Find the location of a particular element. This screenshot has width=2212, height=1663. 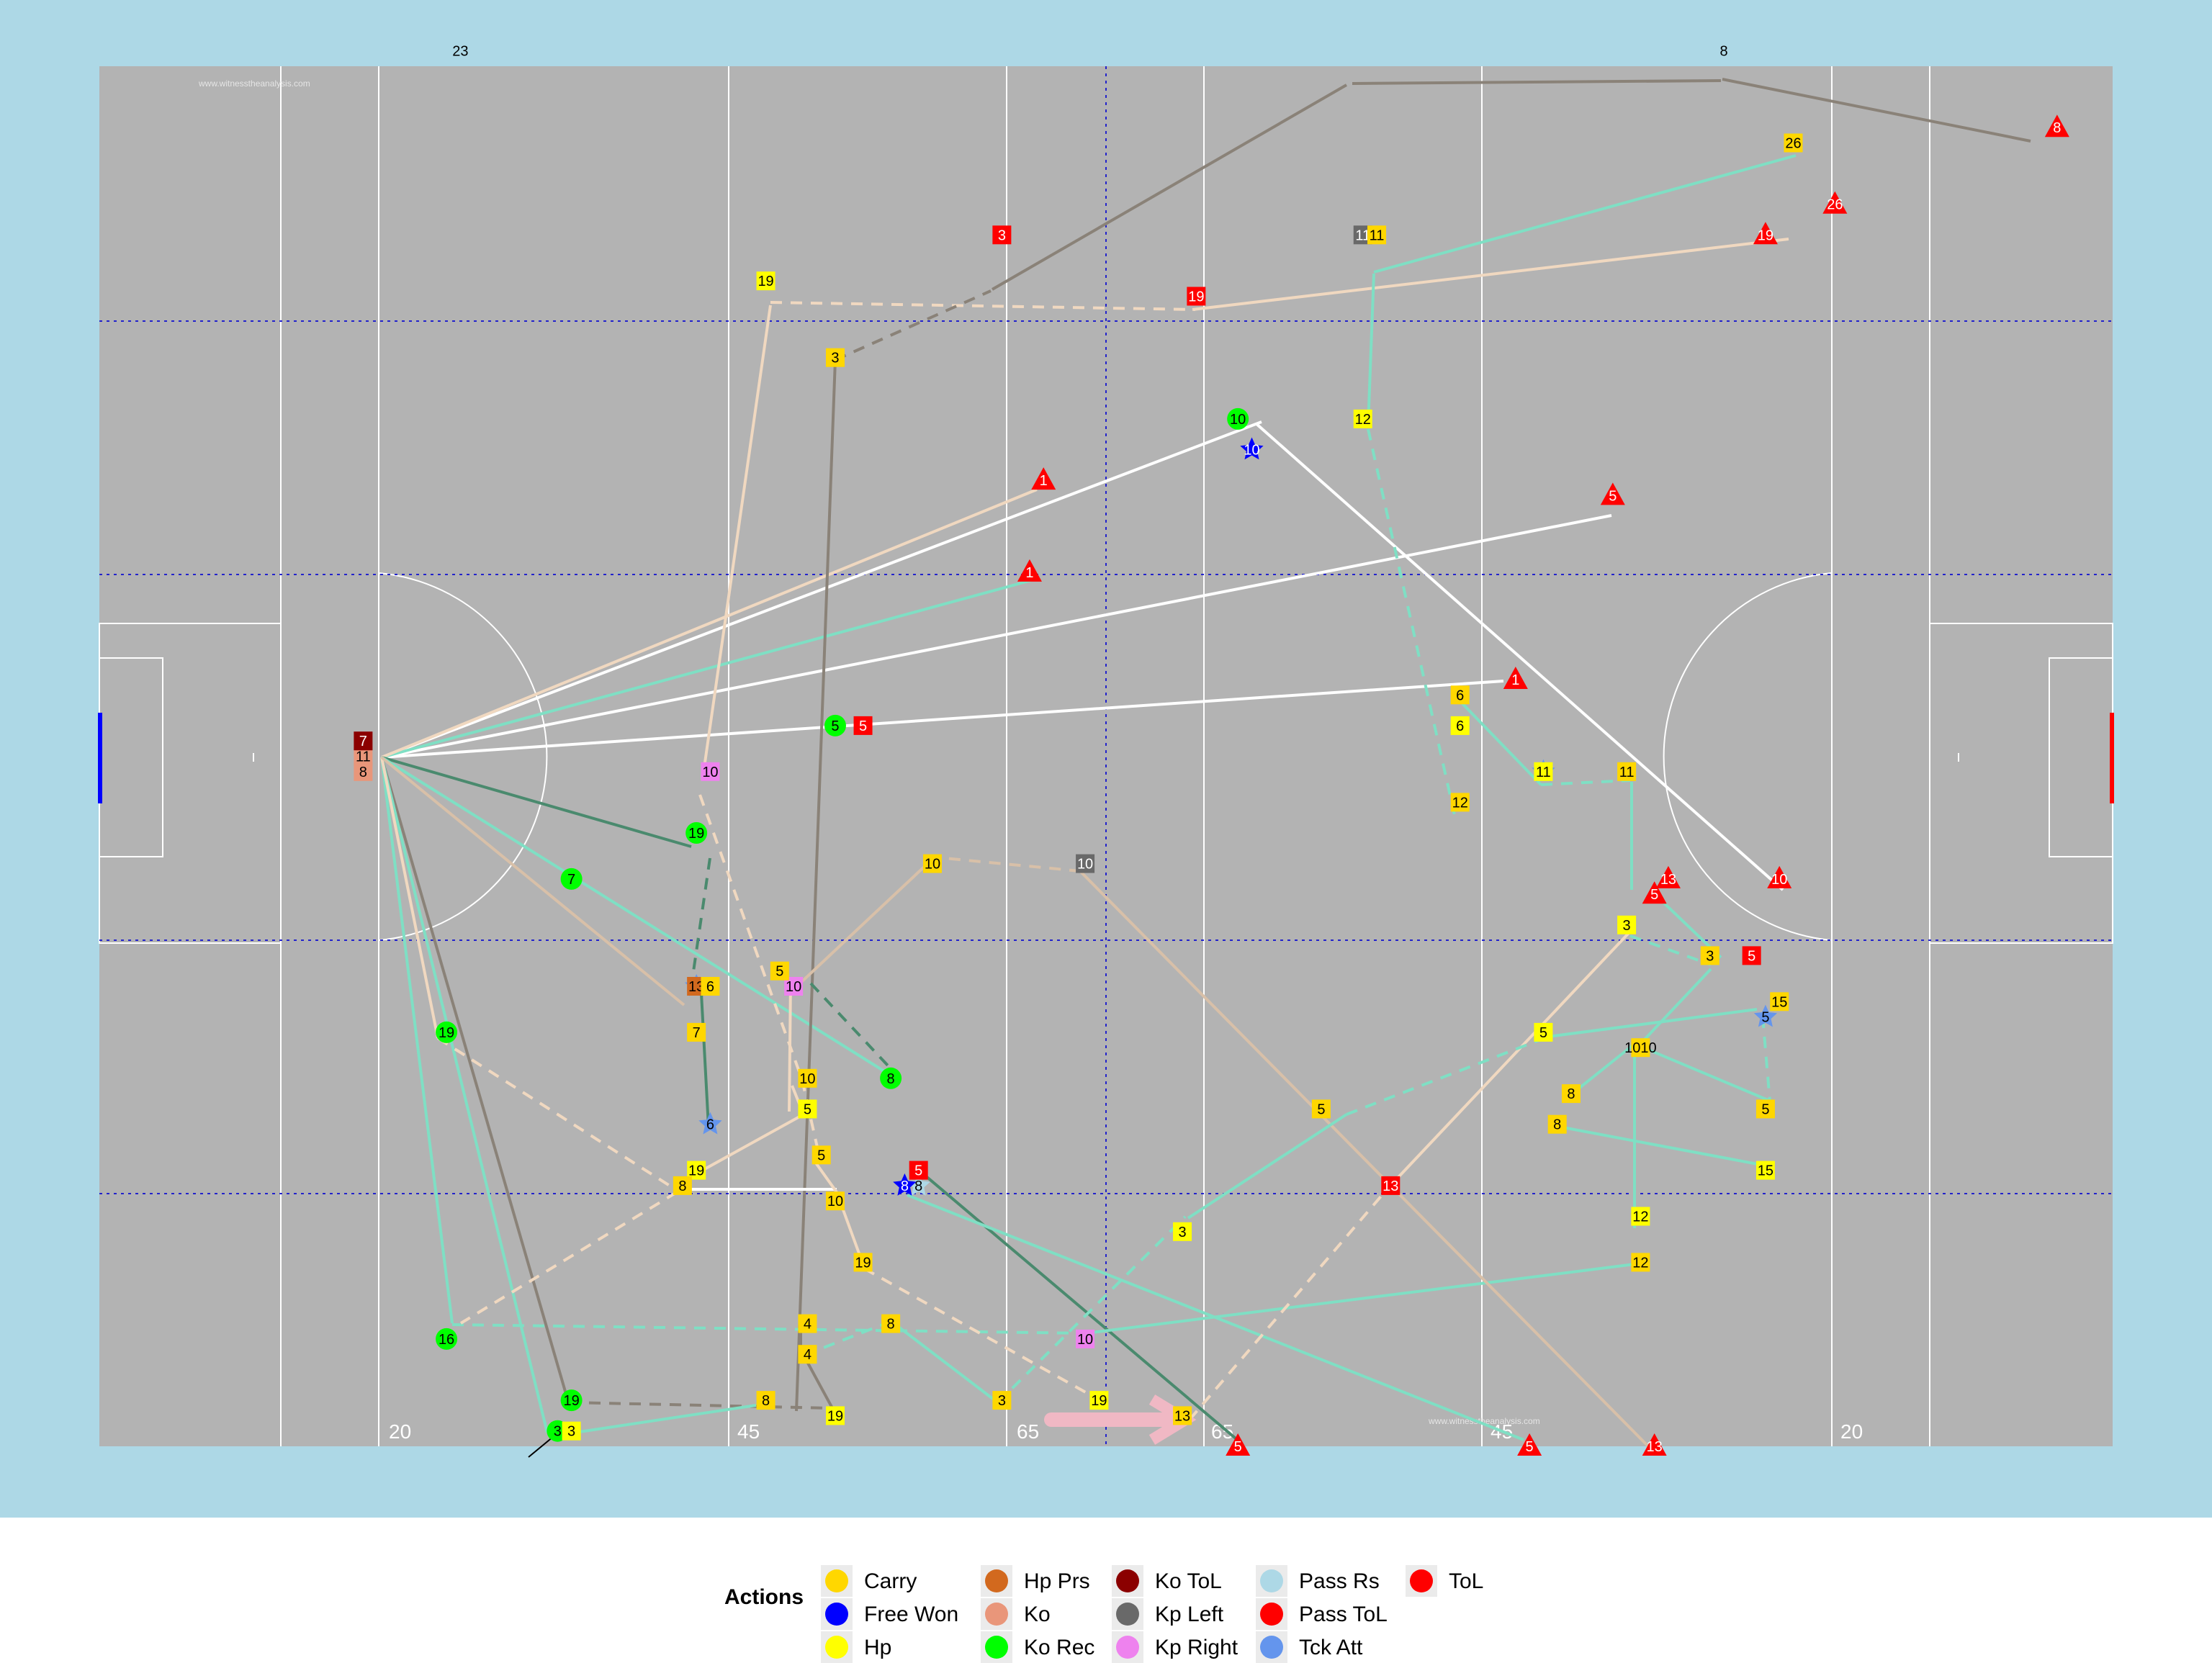

distance-labels: 20 45 65 65 45 20 is located at coordinates (1126, 1431).